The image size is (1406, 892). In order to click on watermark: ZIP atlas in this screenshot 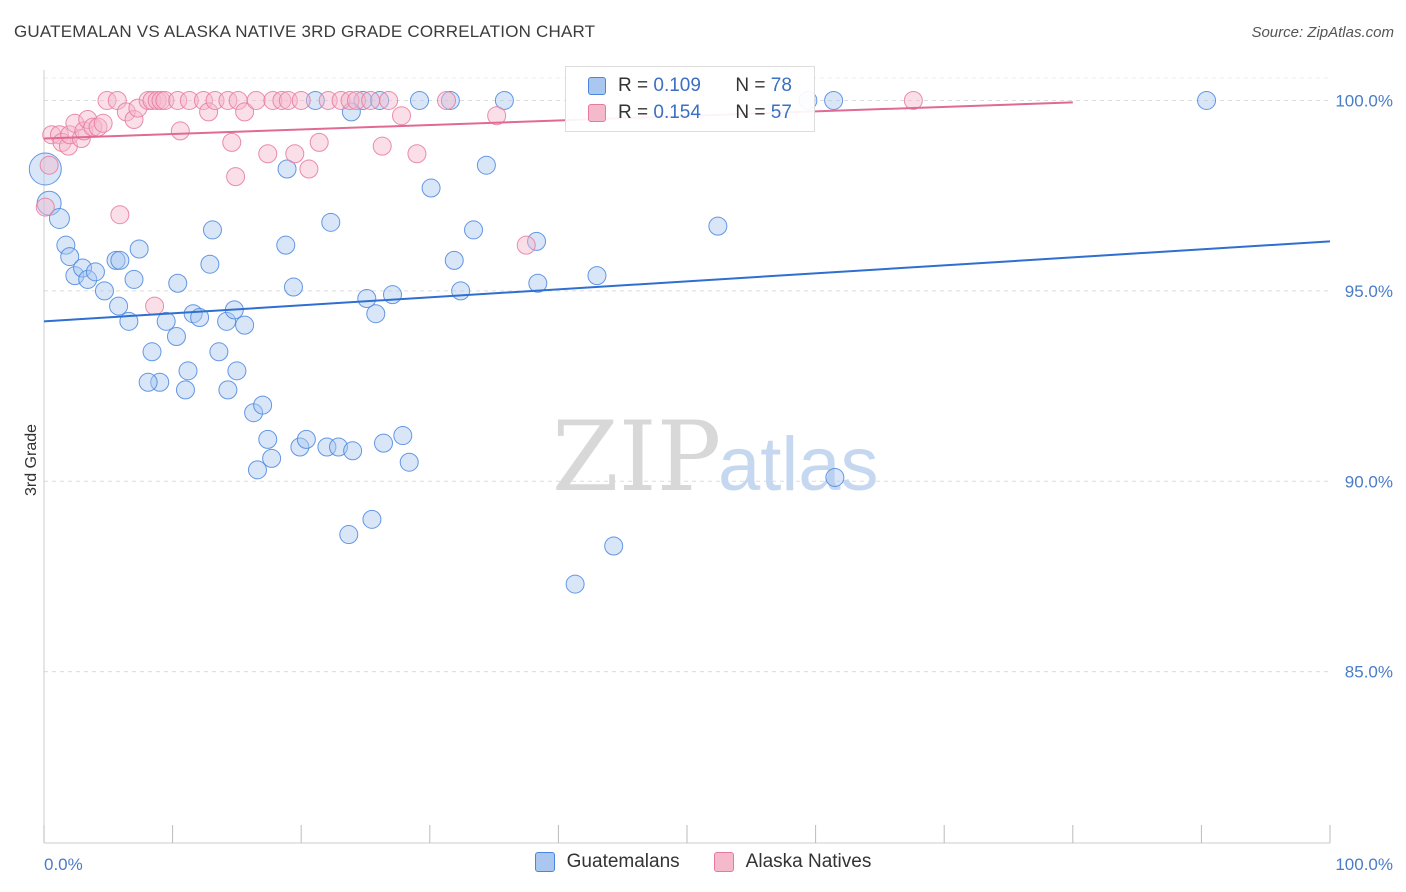, I will do `click(715, 457)`.